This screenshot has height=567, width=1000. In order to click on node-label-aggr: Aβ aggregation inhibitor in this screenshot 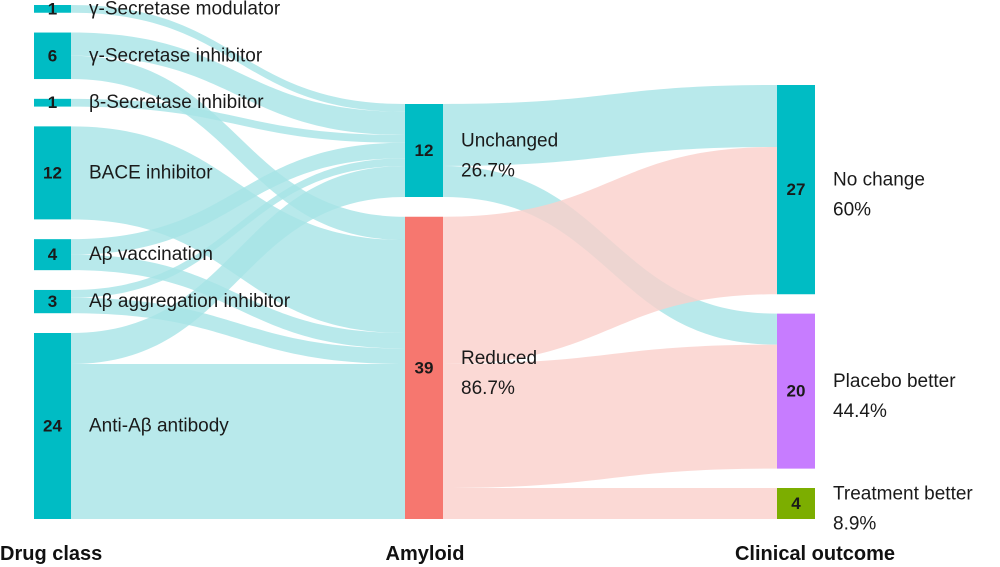, I will do `click(190, 301)`.